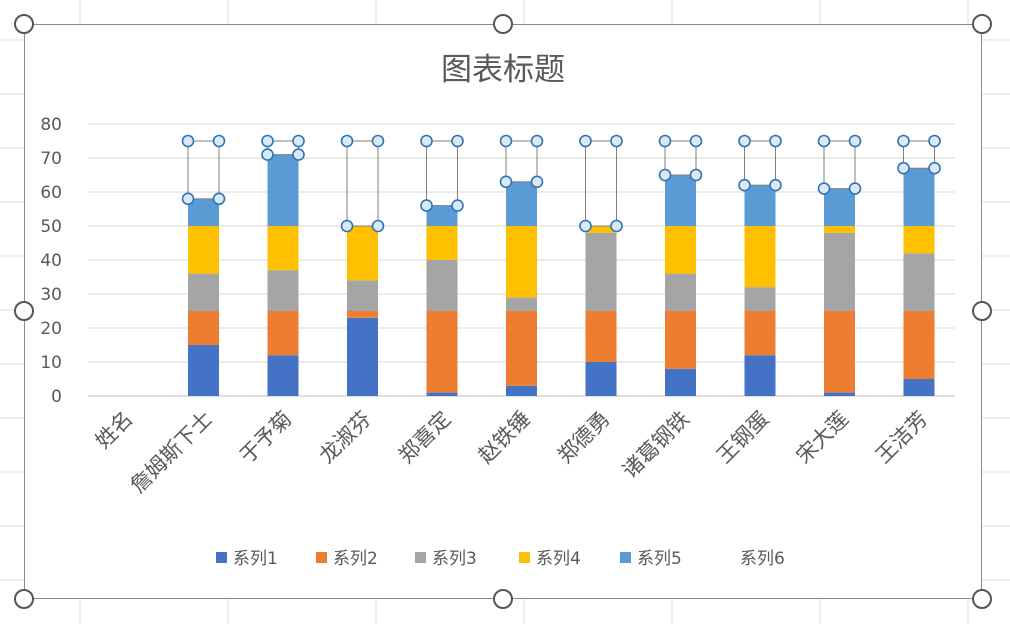 This screenshot has width=1010, height=624. I want to click on legend-label: 系列4, so click(558, 559).